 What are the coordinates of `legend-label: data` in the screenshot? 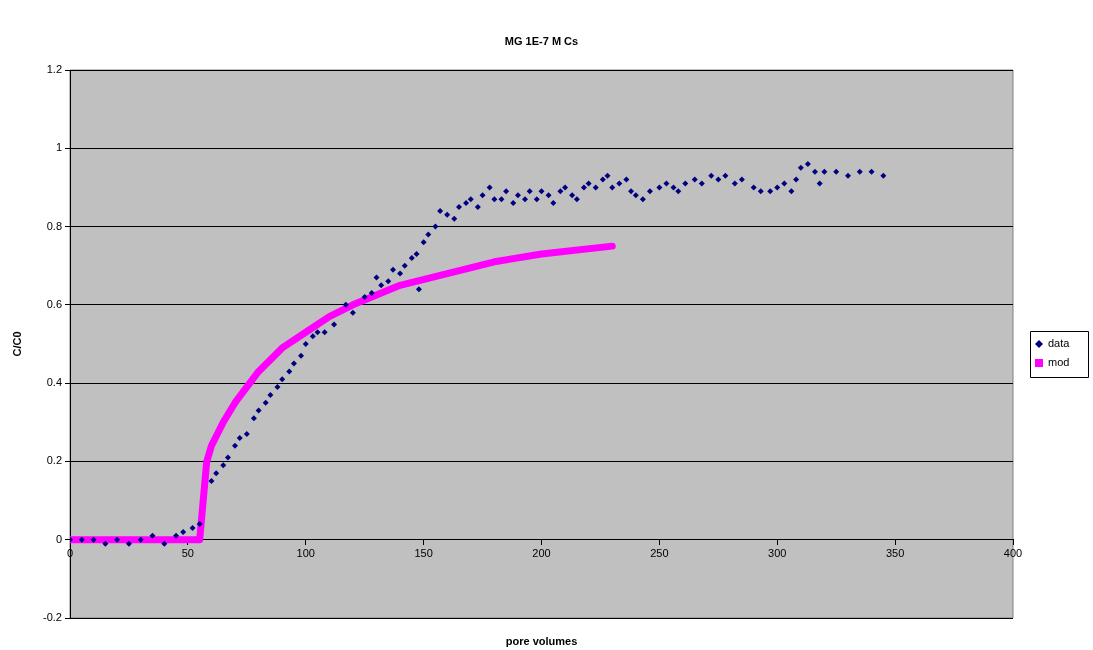 It's located at (1059, 343).